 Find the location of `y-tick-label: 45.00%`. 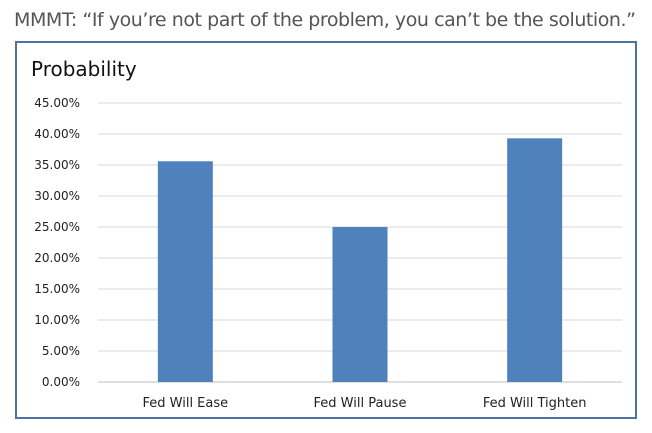

y-tick-label: 45.00% is located at coordinates (57, 103).